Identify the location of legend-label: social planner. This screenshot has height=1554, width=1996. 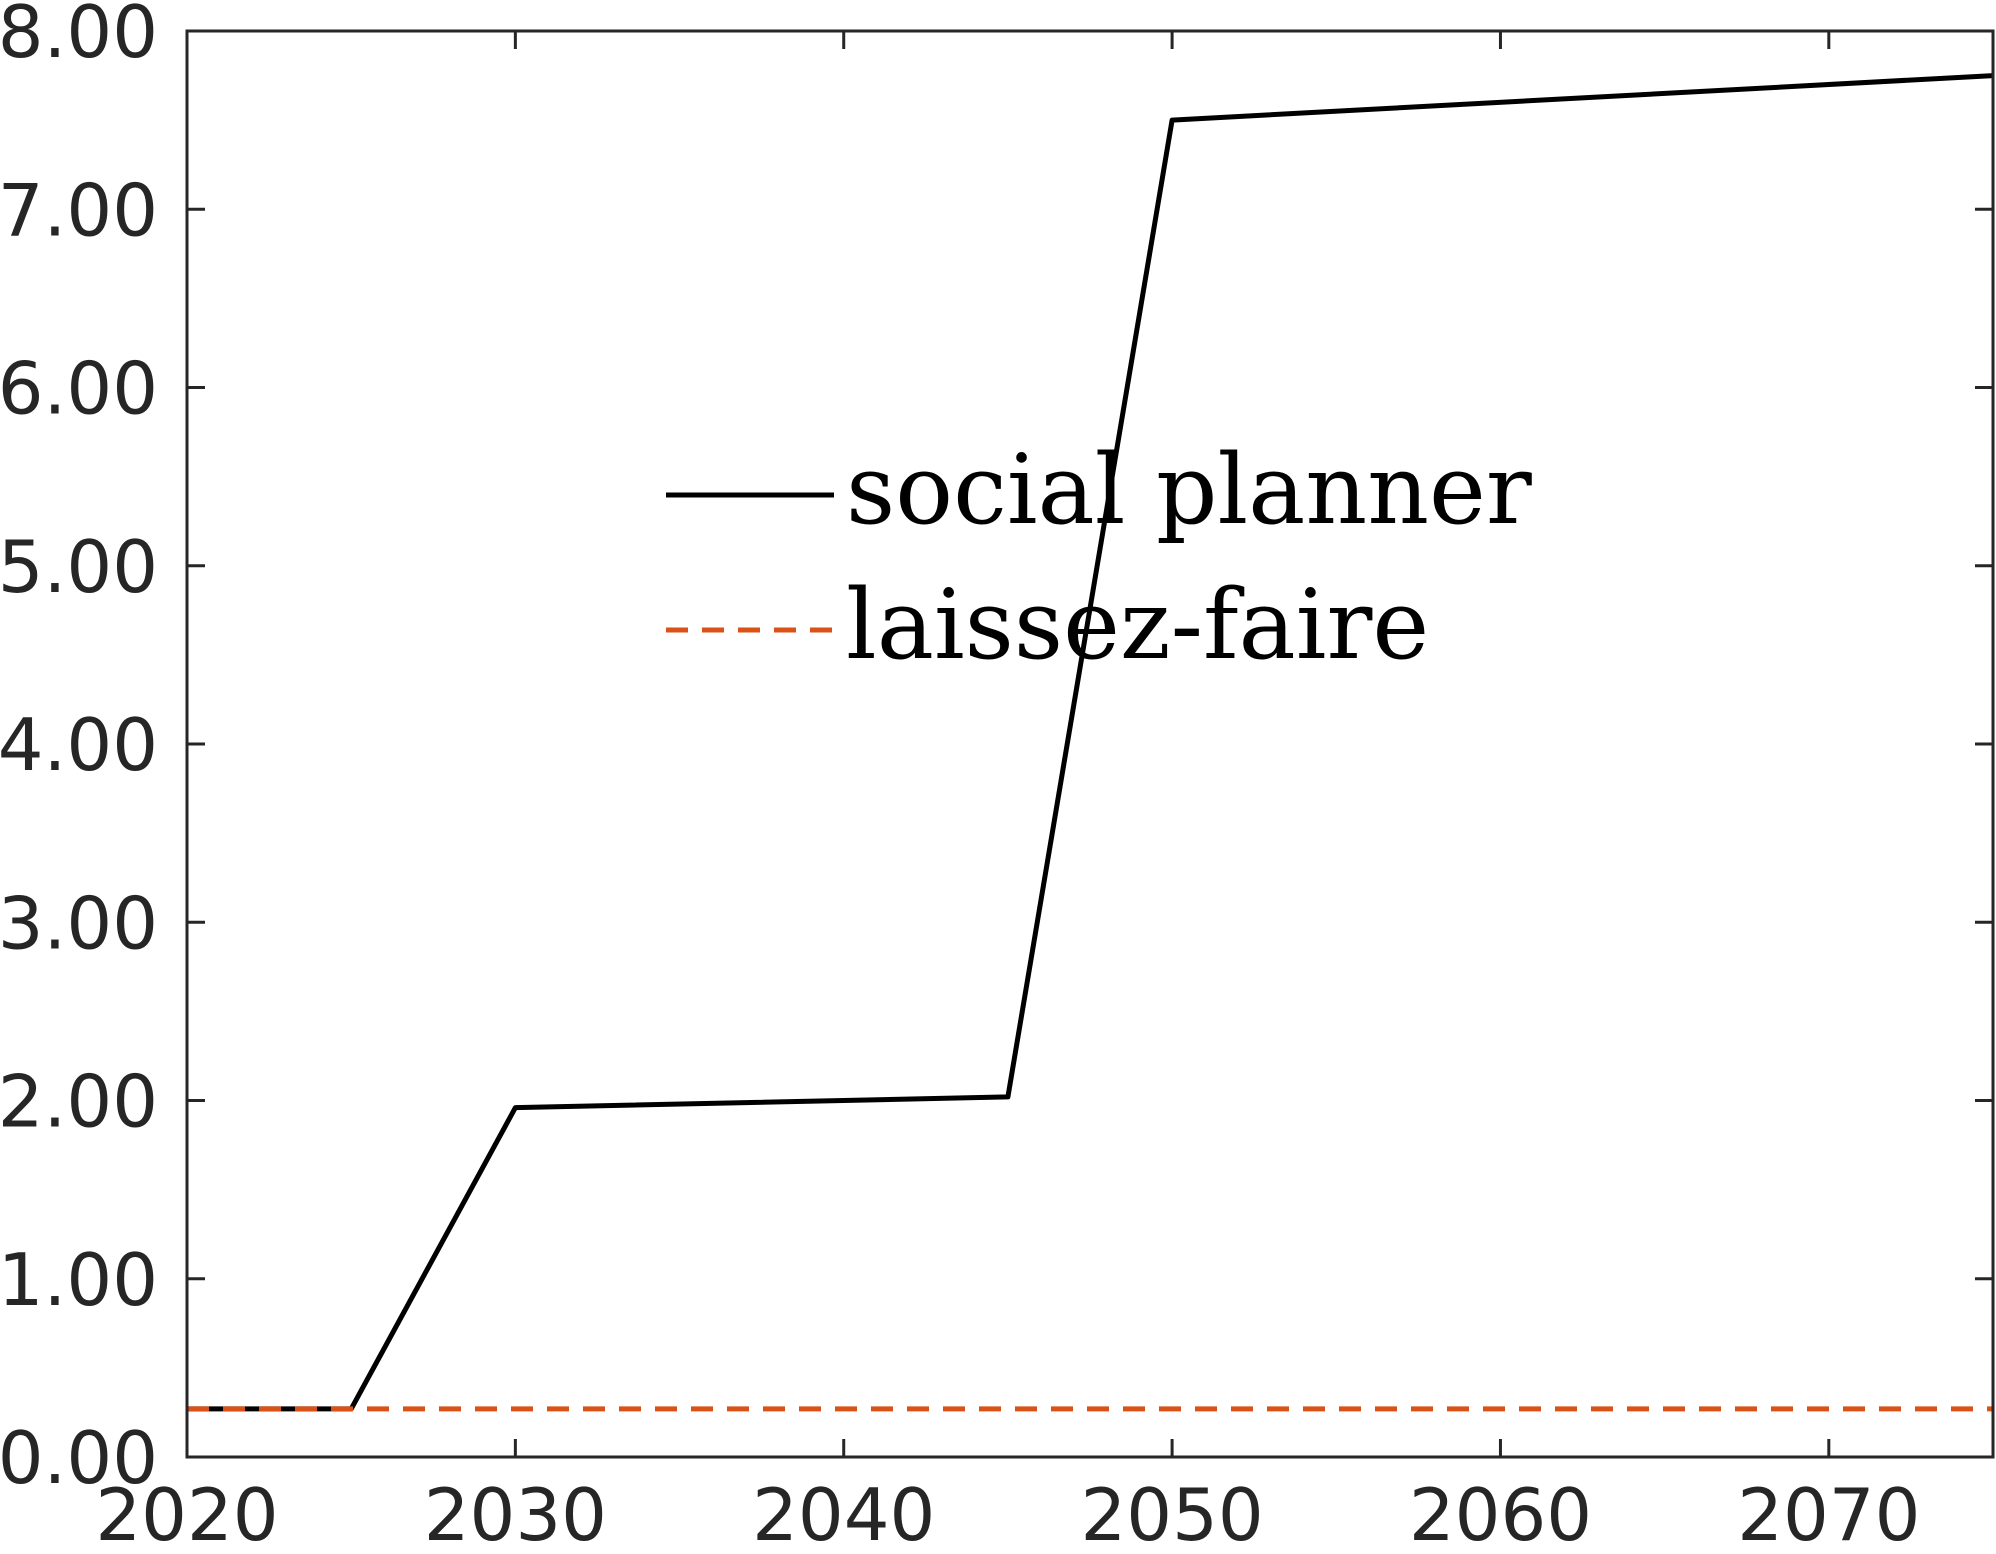
(1189, 490).